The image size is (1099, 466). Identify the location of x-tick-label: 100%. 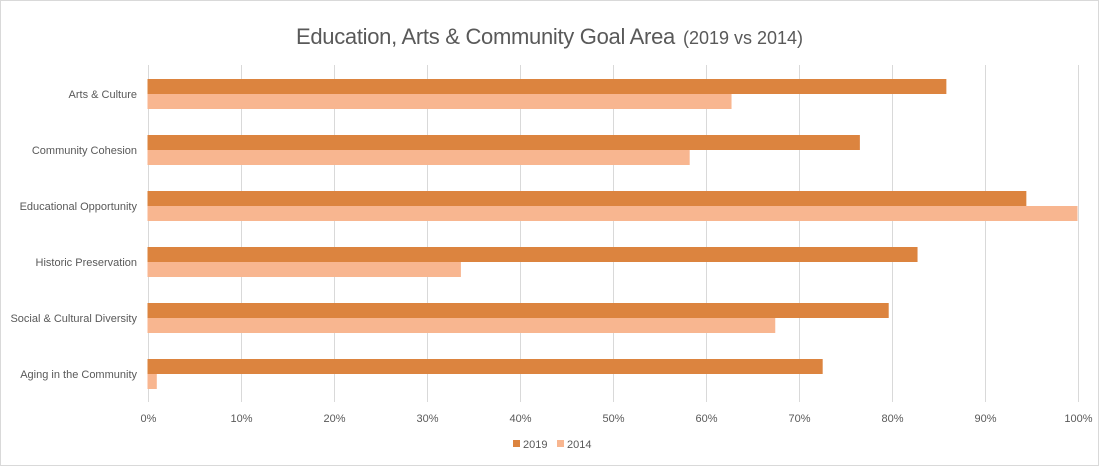
(1078, 419).